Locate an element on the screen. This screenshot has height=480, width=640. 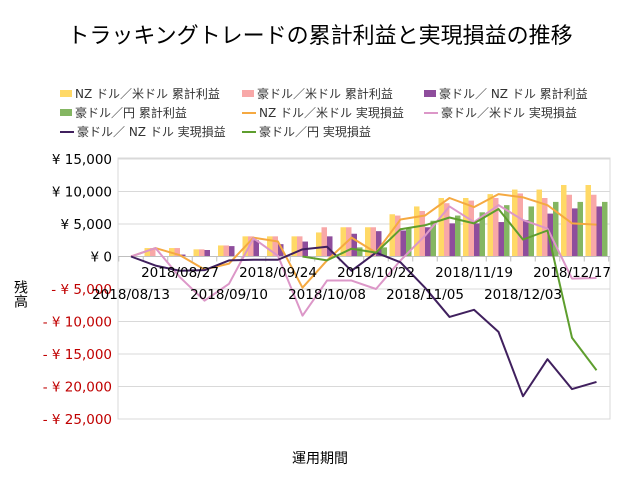
x-tick-label: 2018/08/27 is located at coordinates (180, 273).